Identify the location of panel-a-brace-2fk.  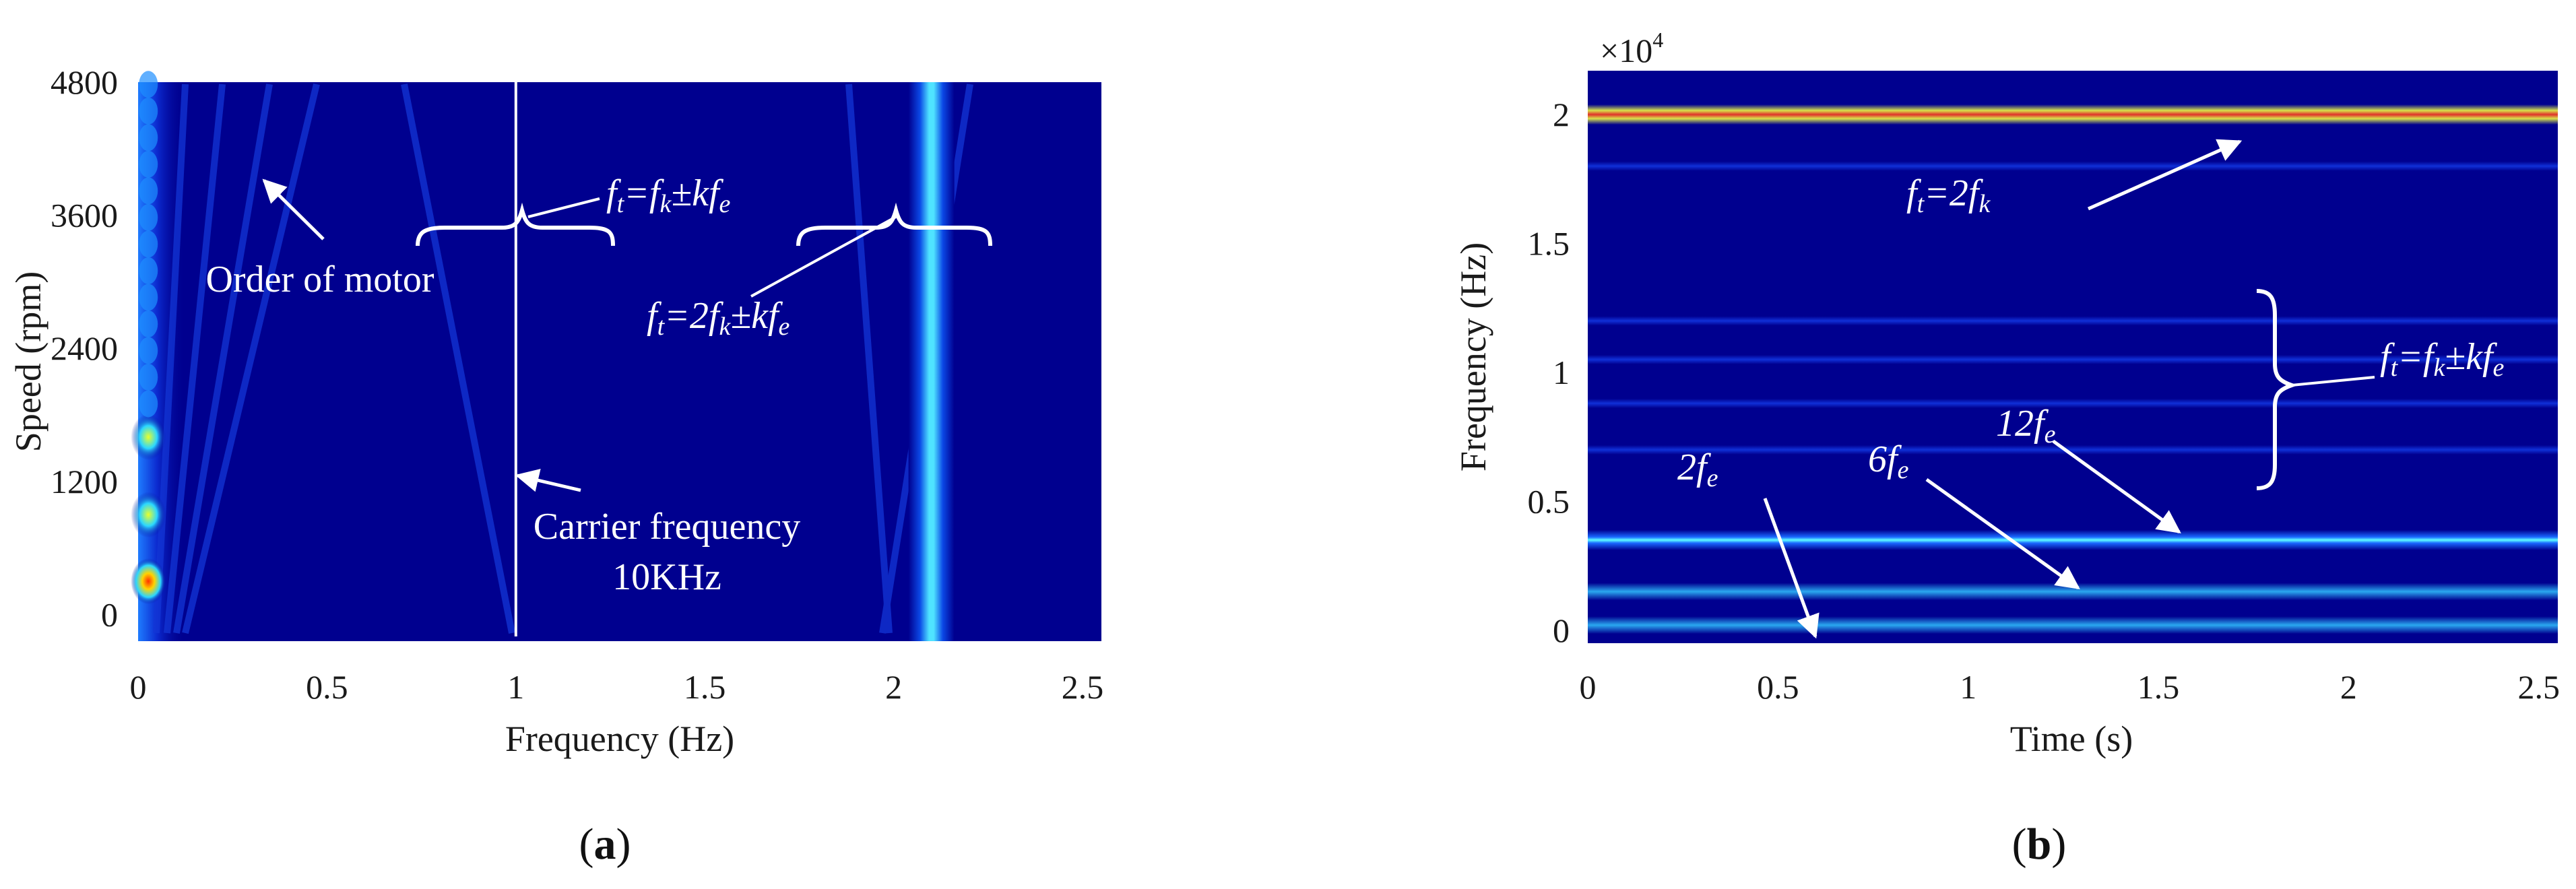
(894, 224).